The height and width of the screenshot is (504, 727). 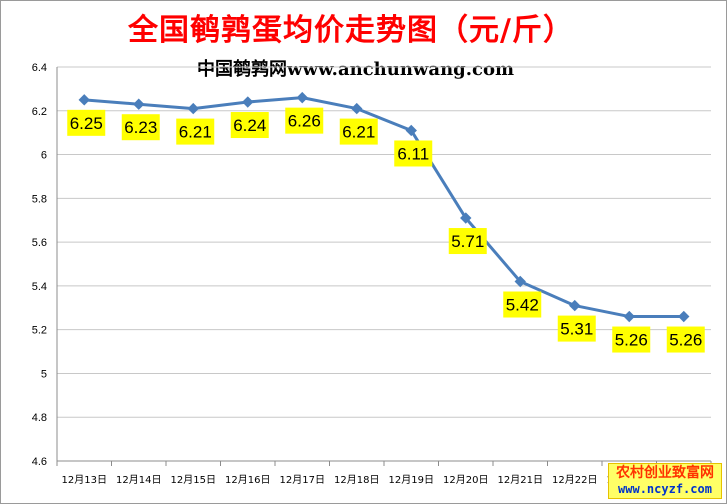 I want to click on x-tick-label: 12月16日, so click(x=247, y=480).